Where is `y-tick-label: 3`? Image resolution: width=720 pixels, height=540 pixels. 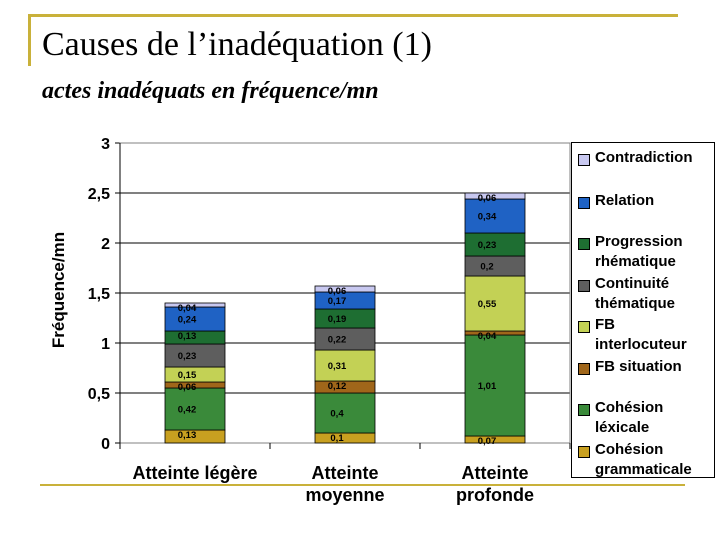
y-tick-label: 3 is located at coordinates (105, 144).